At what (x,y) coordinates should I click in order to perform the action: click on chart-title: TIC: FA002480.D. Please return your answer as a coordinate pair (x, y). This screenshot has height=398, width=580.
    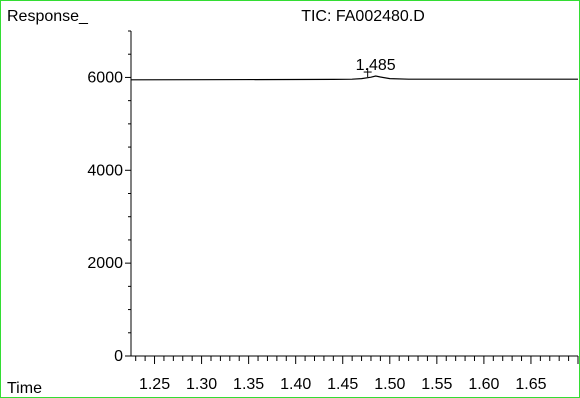
    Looking at the image, I should click on (363, 16).